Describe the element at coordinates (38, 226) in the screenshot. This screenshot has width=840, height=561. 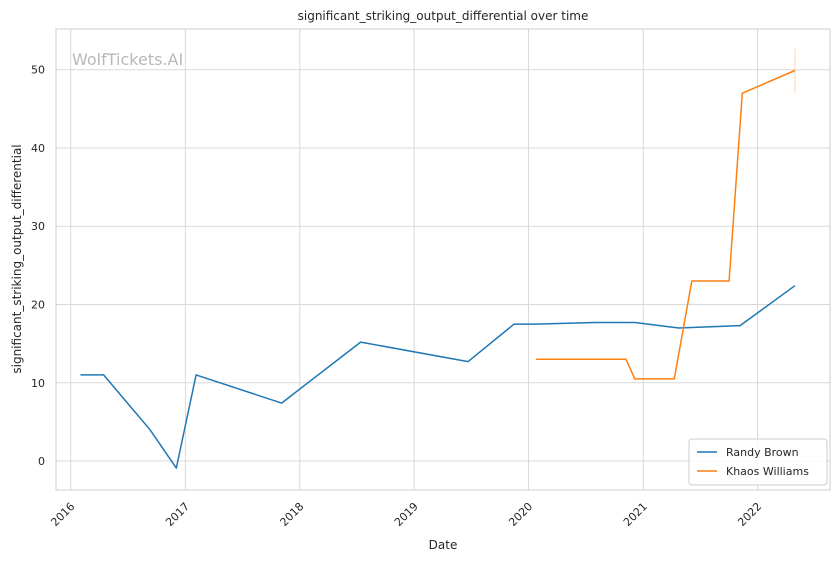
I see `y-tick-label-30: 30` at that location.